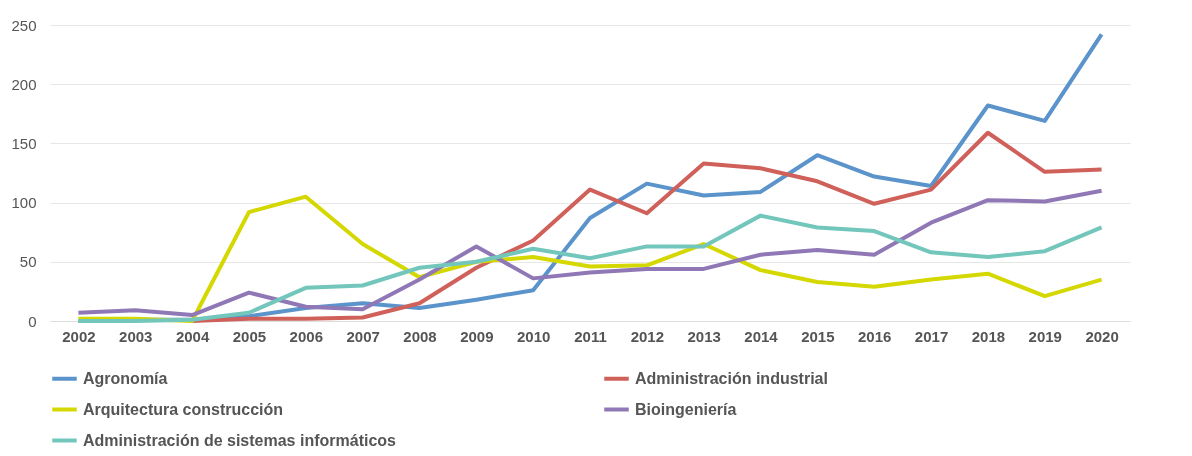 The width and height of the screenshot is (1192, 456). What do you see at coordinates (704, 336) in the screenshot?
I see `x-tick-label: 2013` at bounding box center [704, 336].